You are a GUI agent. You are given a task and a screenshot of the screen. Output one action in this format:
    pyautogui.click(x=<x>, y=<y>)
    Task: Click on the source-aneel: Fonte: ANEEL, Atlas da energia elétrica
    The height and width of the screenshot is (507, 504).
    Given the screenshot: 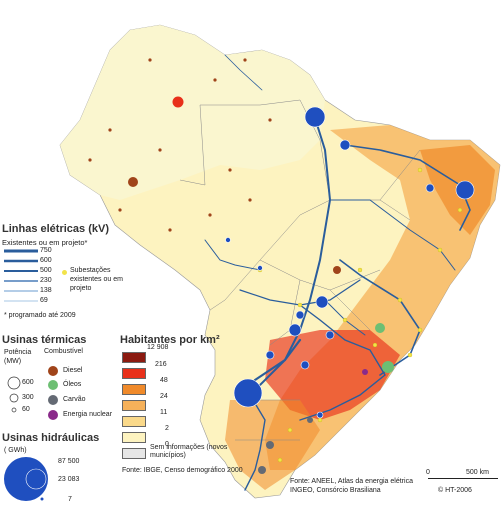 What is the action you would take?
    pyautogui.click(x=351, y=481)
    